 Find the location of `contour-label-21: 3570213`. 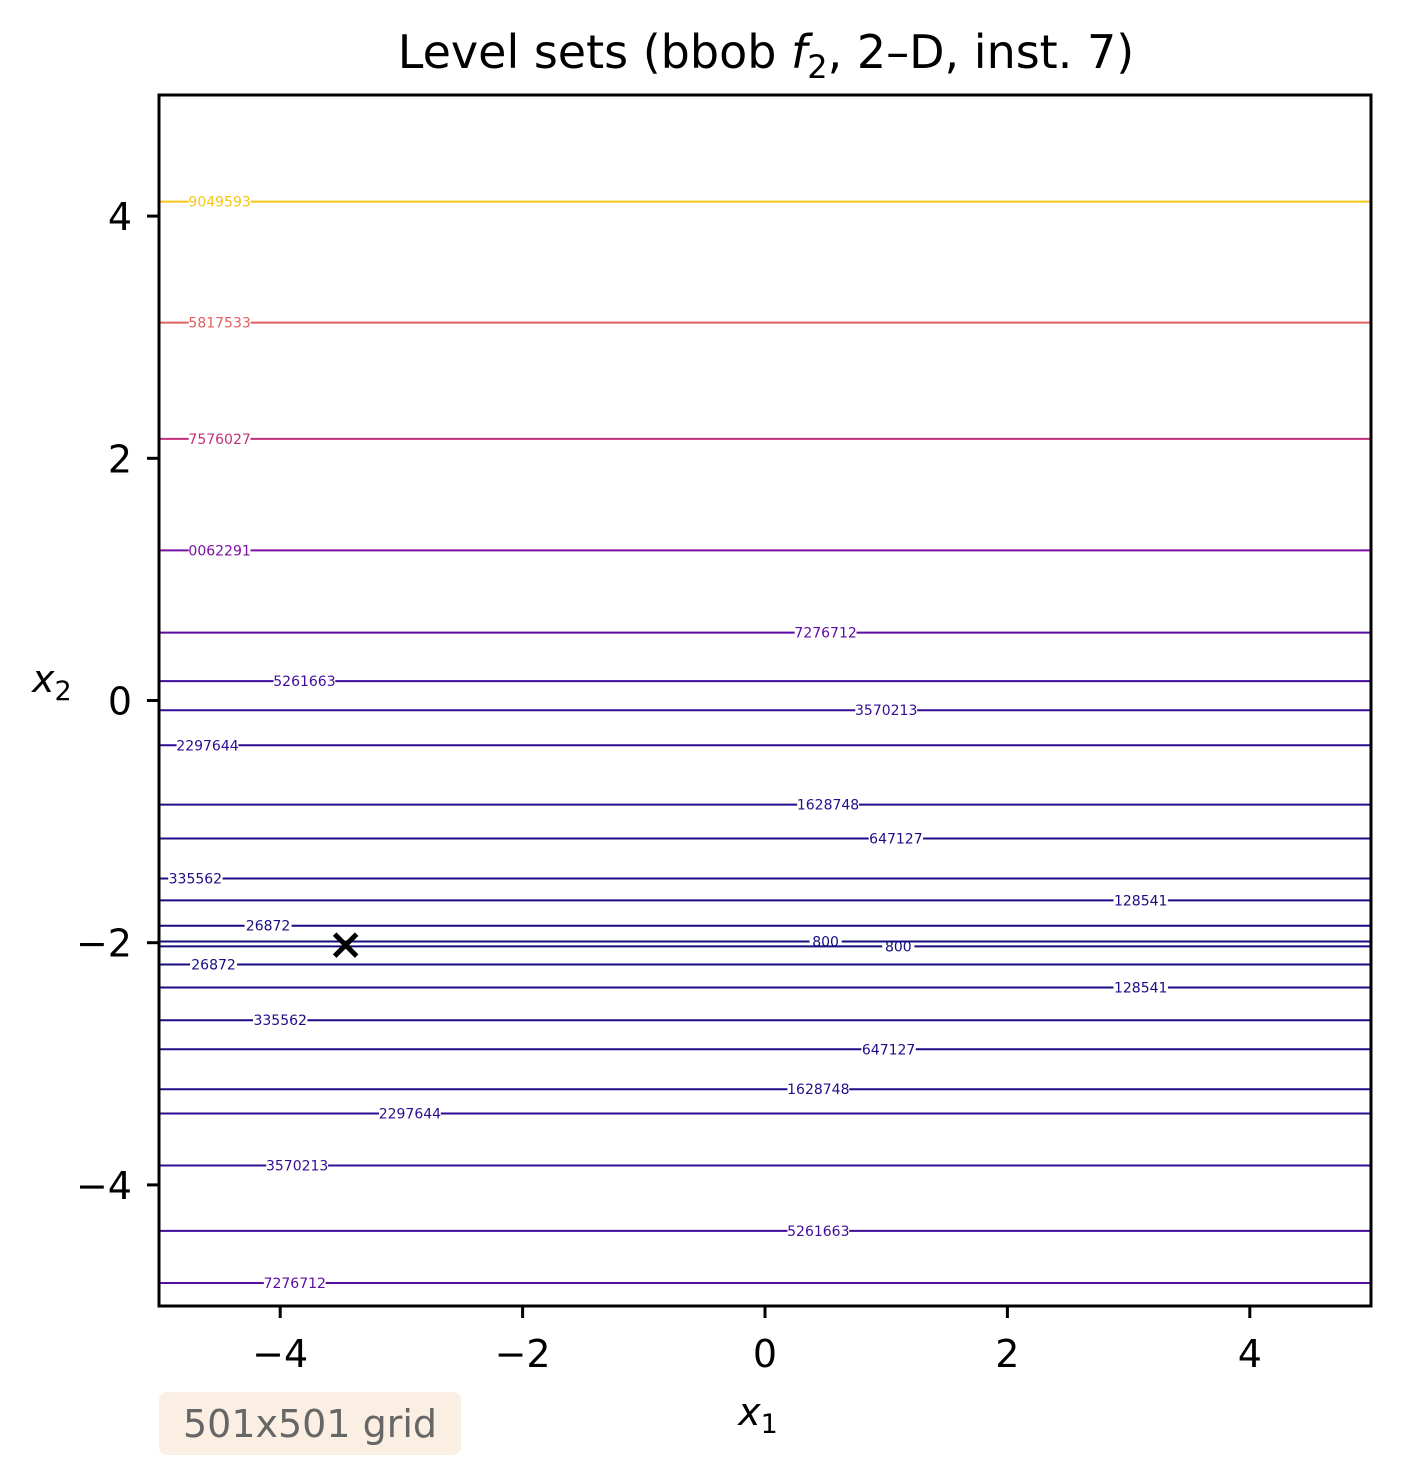

contour-label-21: 3570213 is located at coordinates (297, 1167).